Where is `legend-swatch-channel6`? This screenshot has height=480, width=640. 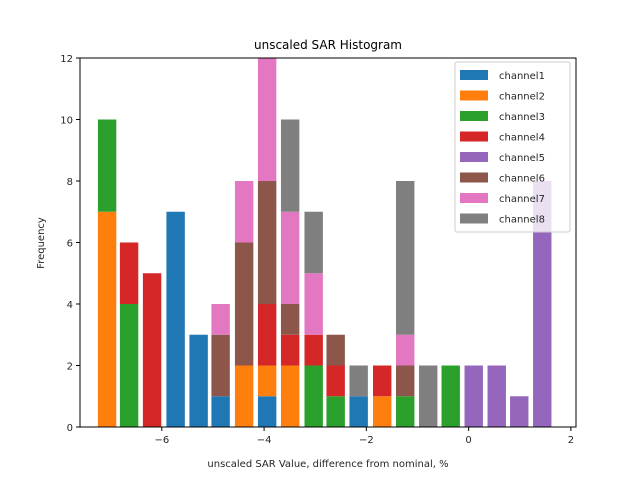
legend-swatch-channel6 is located at coordinates (474, 177).